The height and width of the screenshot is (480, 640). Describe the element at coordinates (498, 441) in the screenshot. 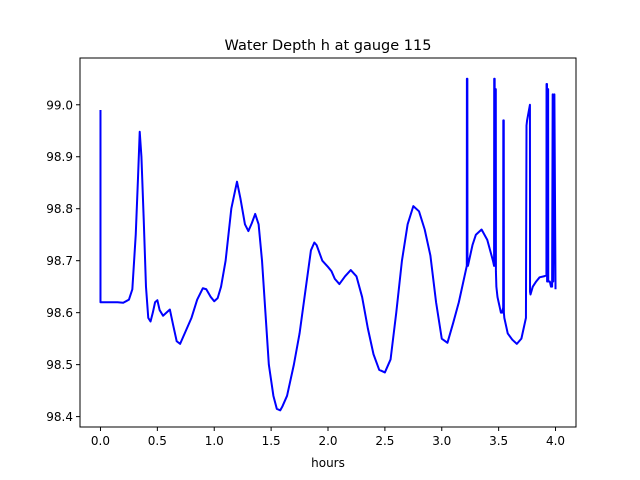

I see `x-tick-label: 3.5` at that location.